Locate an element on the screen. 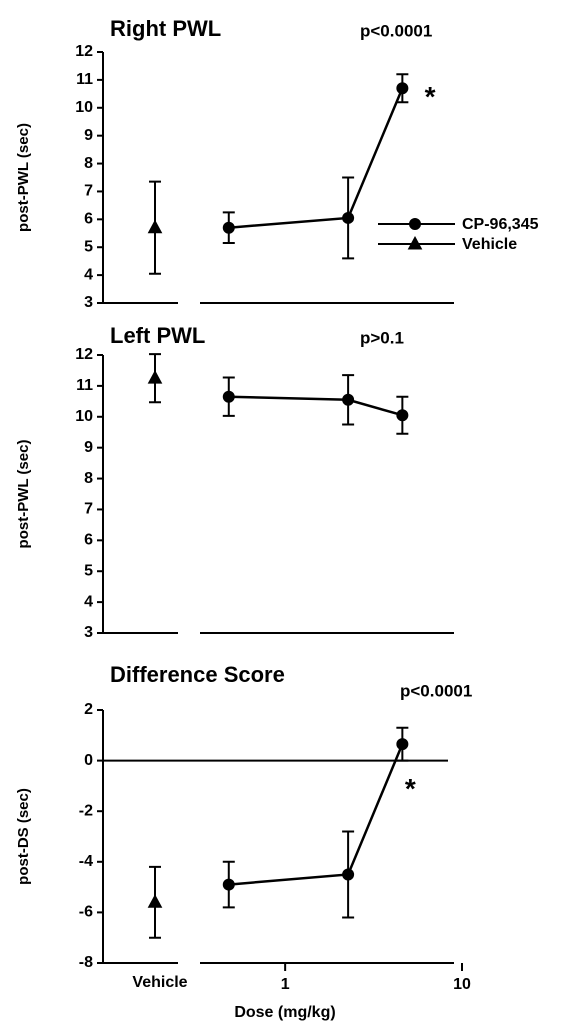 The height and width of the screenshot is (1025, 578). y-tick-label: -4 is located at coordinates (86, 861).